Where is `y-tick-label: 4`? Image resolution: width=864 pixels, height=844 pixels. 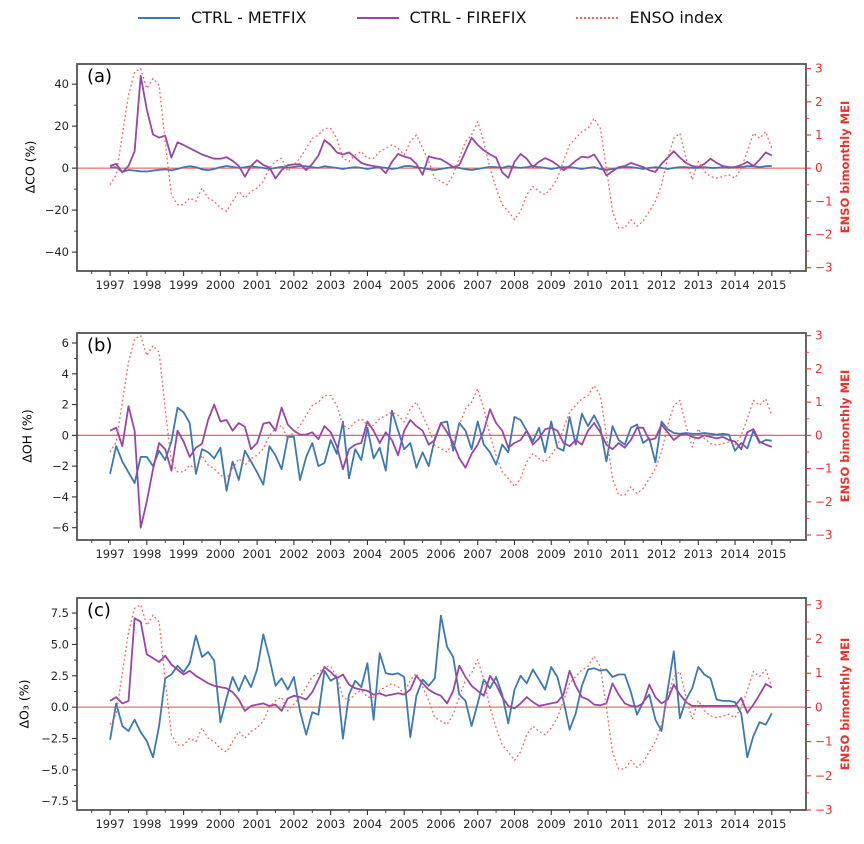
y-tick-label: 4 is located at coordinates (65, 374).